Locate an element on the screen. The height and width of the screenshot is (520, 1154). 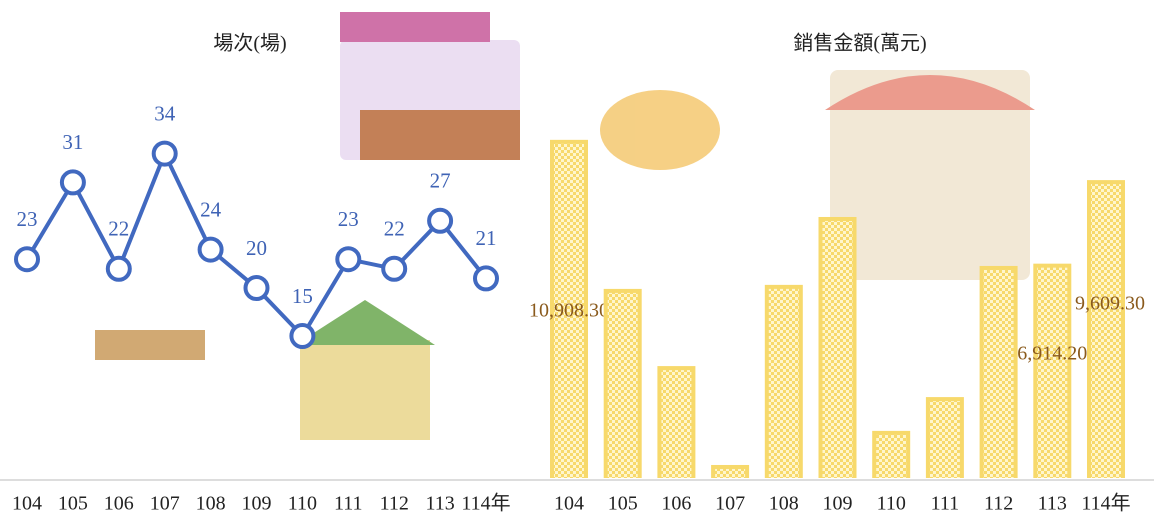
value-label: 9,609.30 is located at coordinates (1110, 304).